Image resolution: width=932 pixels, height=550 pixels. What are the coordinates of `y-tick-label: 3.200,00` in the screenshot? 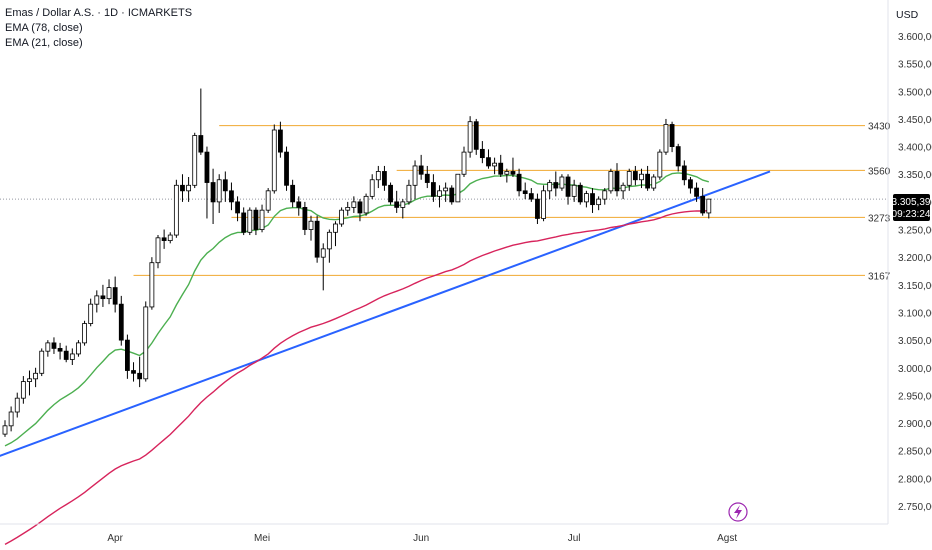 It's located at (915, 258).